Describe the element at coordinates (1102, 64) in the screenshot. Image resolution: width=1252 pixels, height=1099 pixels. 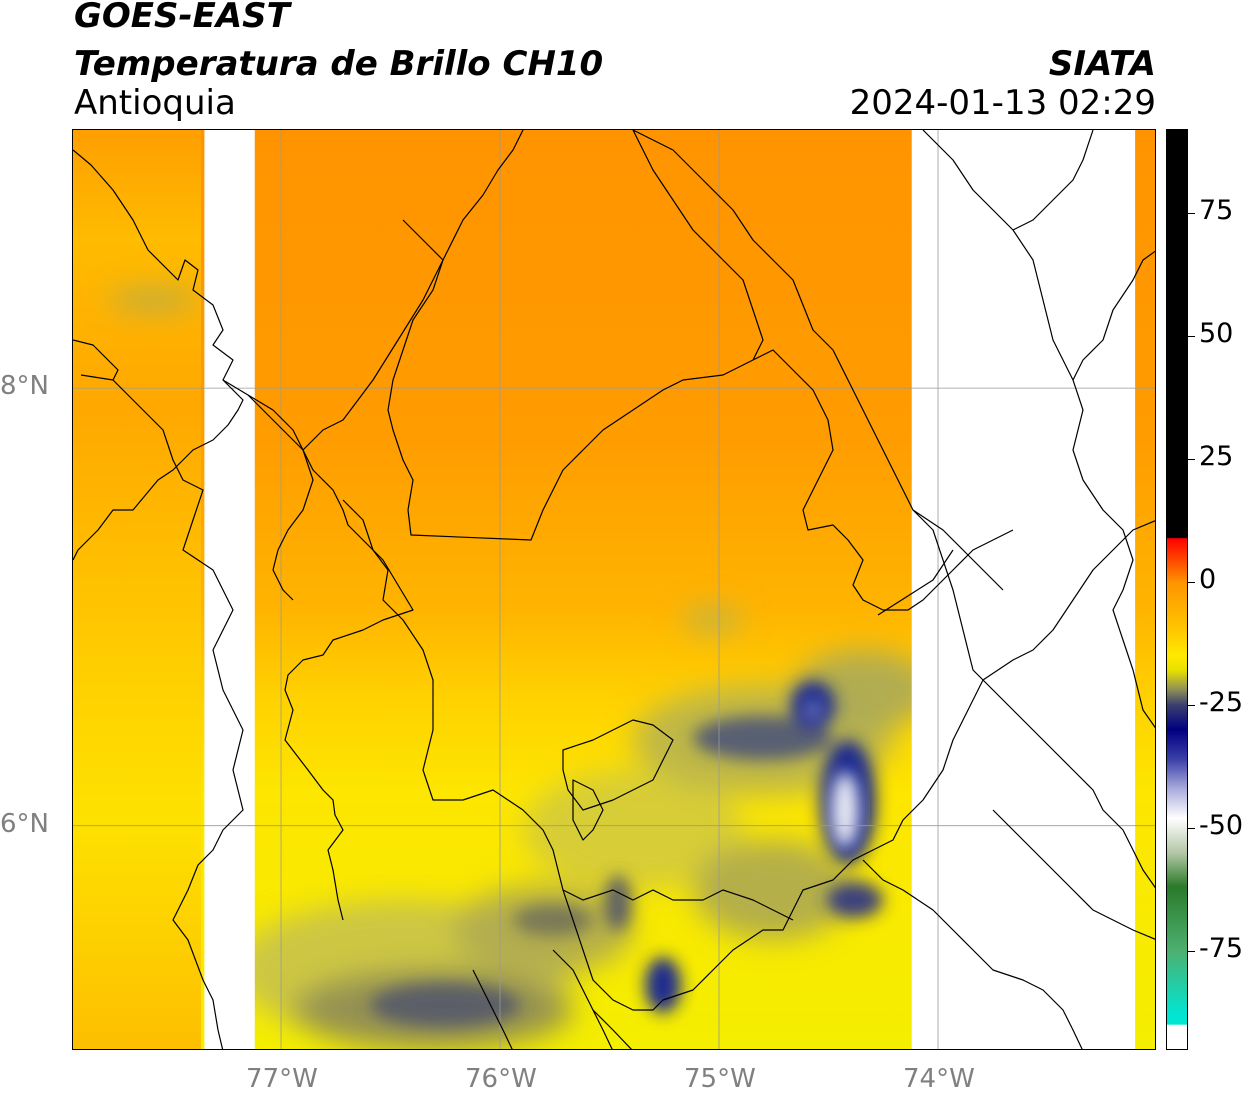
I see `agency-label: SIATA` at that location.